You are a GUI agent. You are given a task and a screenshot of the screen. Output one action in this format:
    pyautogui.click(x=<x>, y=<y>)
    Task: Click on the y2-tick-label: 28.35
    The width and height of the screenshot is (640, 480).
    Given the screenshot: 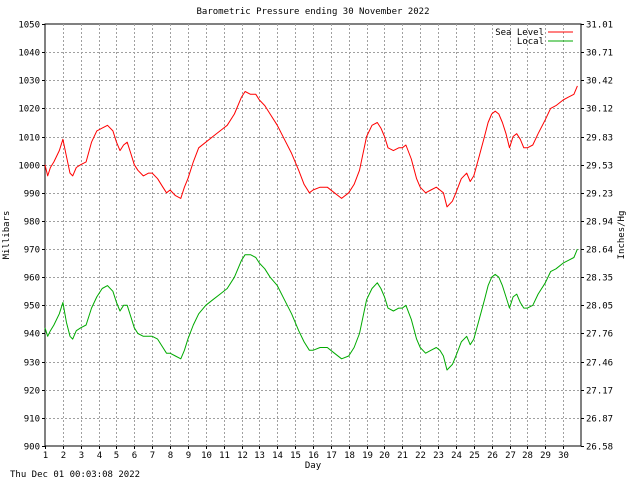 What is the action you would take?
    pyautogui.click(x=599, y=279)
    